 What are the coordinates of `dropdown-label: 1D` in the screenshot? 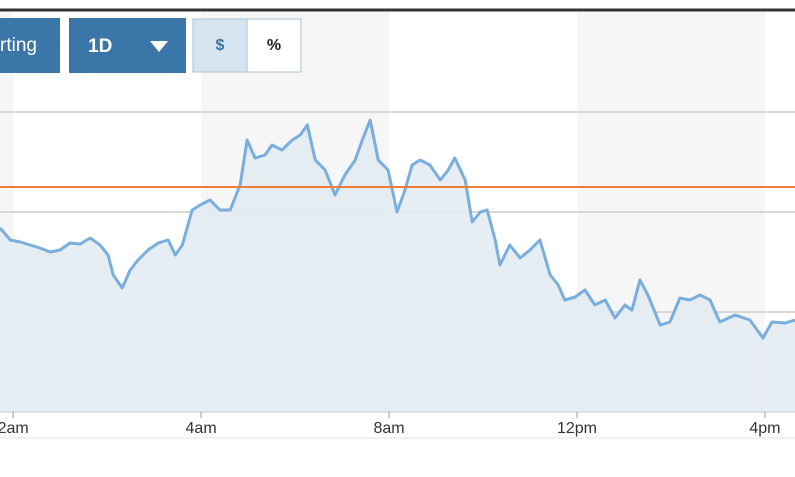 It's located at (100, 46).